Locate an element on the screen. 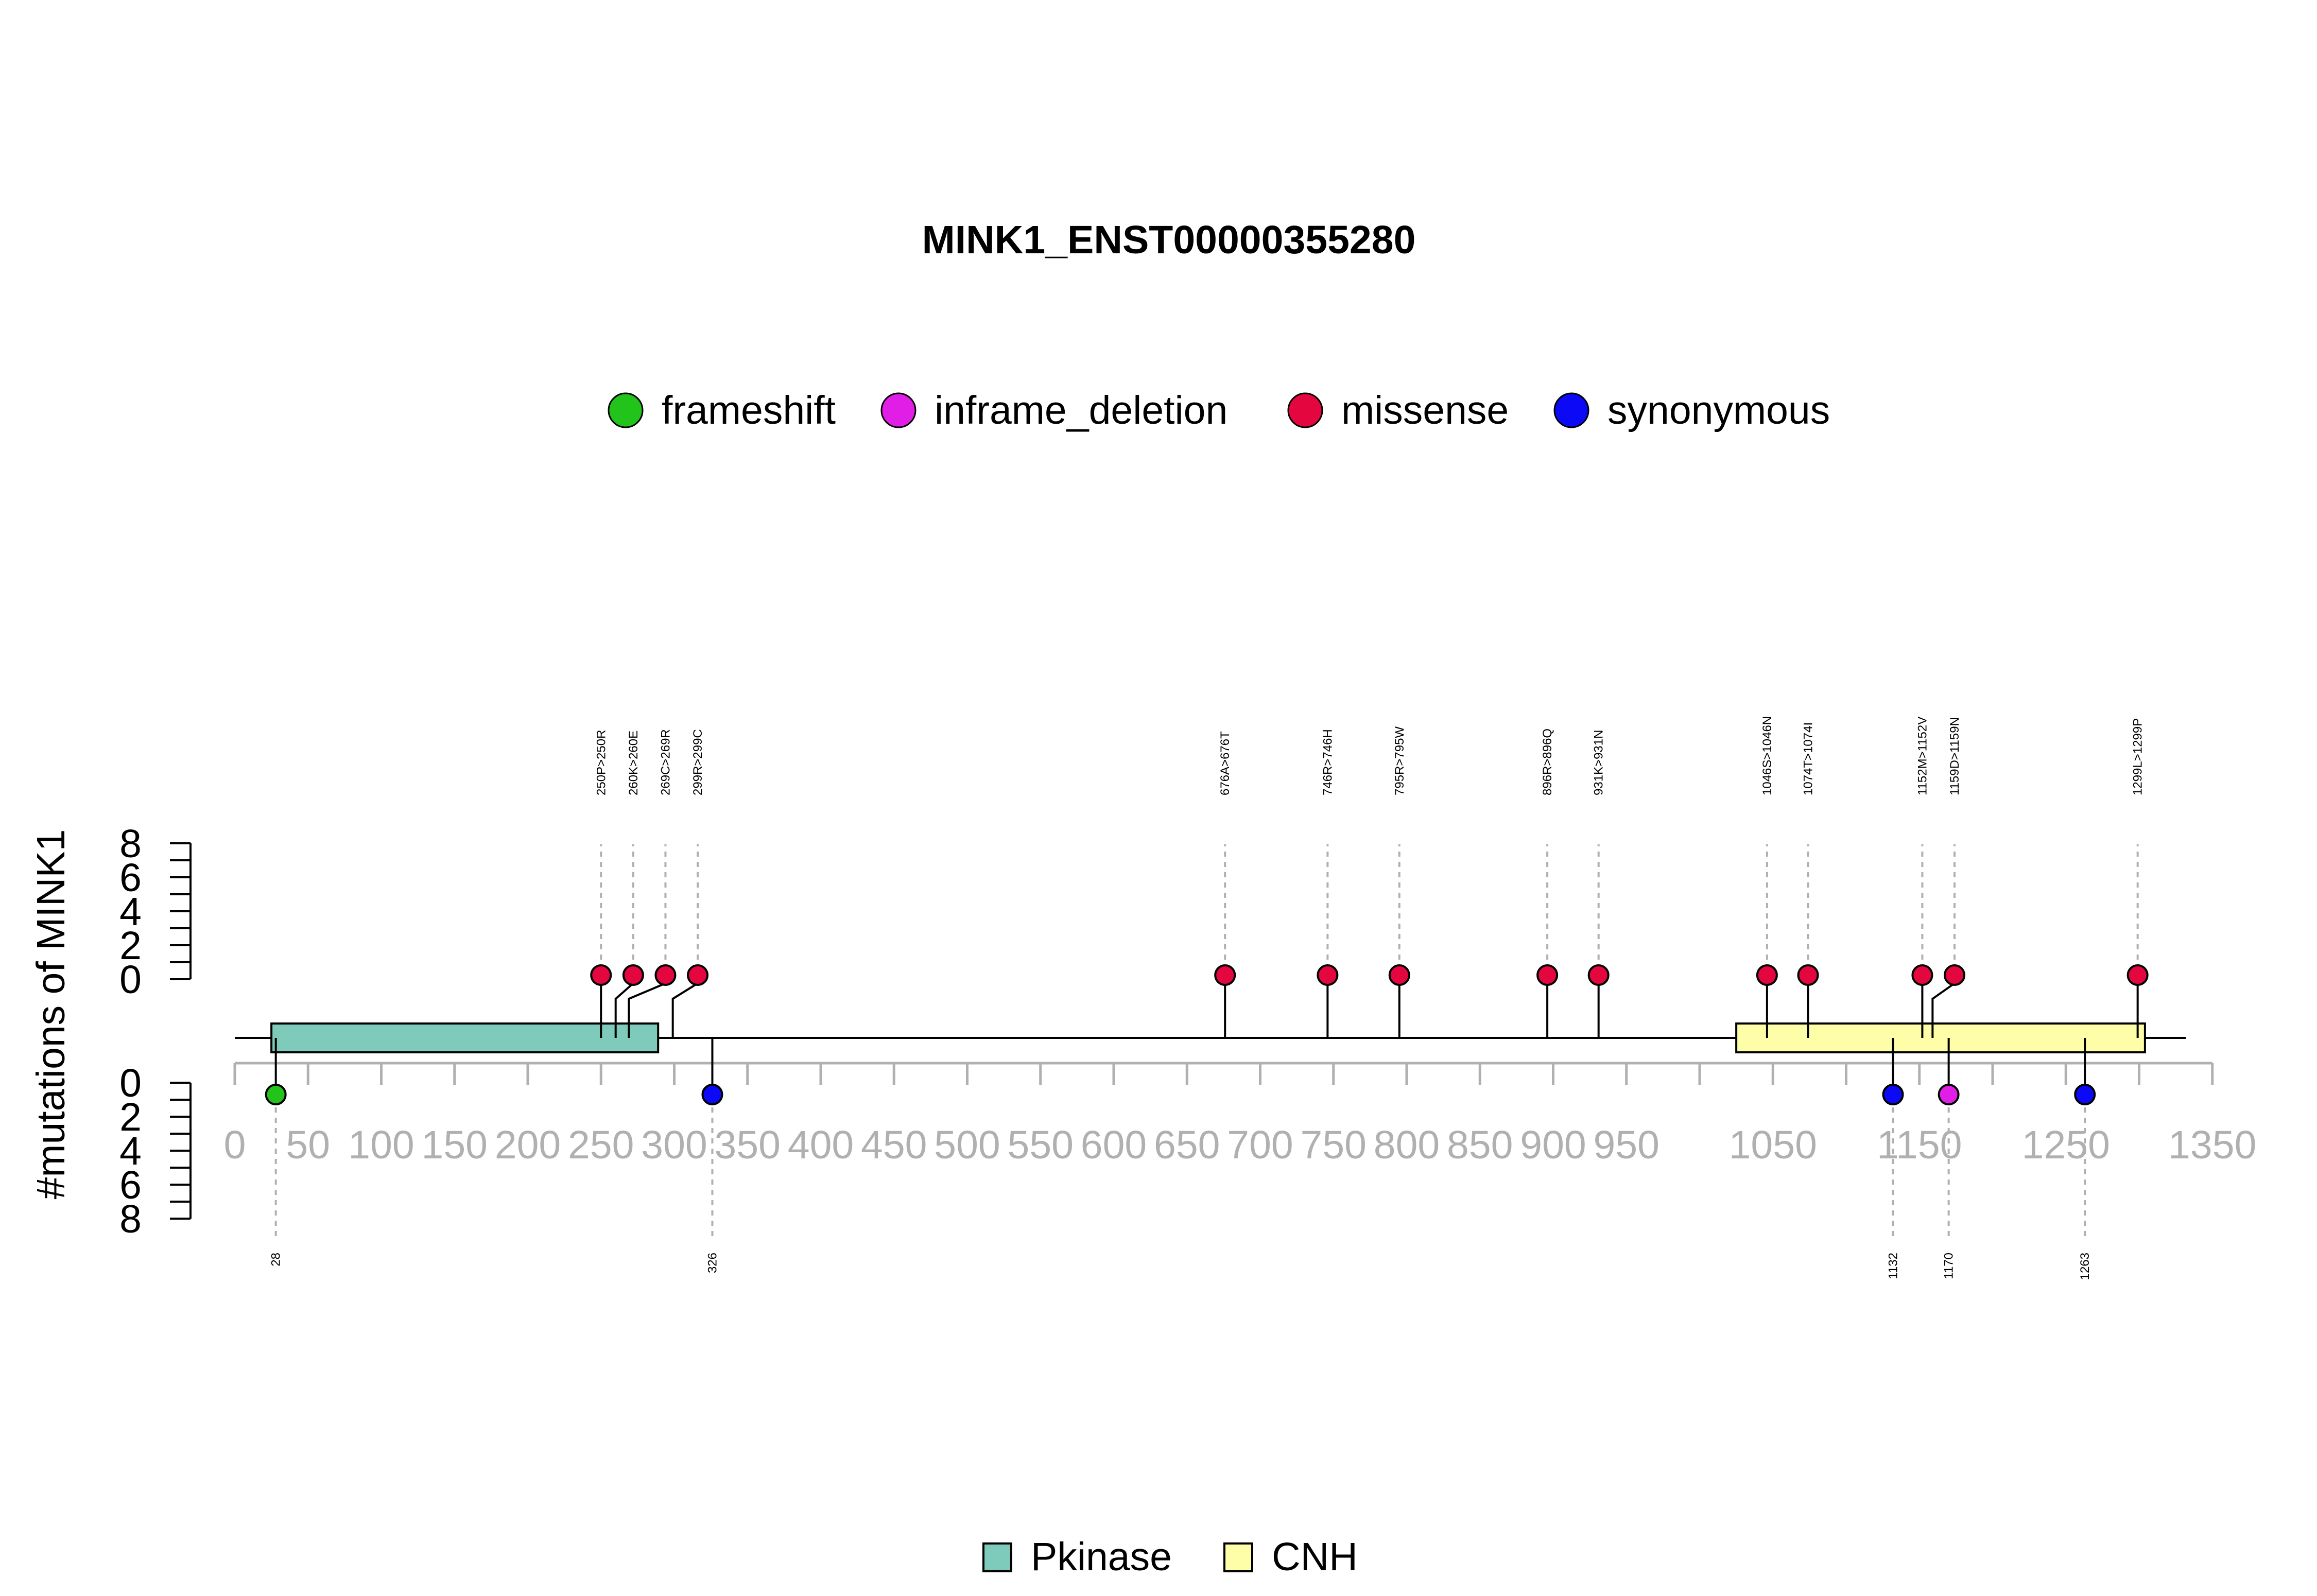 This screenshot has height=1596, width=2317. x-tick-label: 750 is located at coordinates (1334, 1145).